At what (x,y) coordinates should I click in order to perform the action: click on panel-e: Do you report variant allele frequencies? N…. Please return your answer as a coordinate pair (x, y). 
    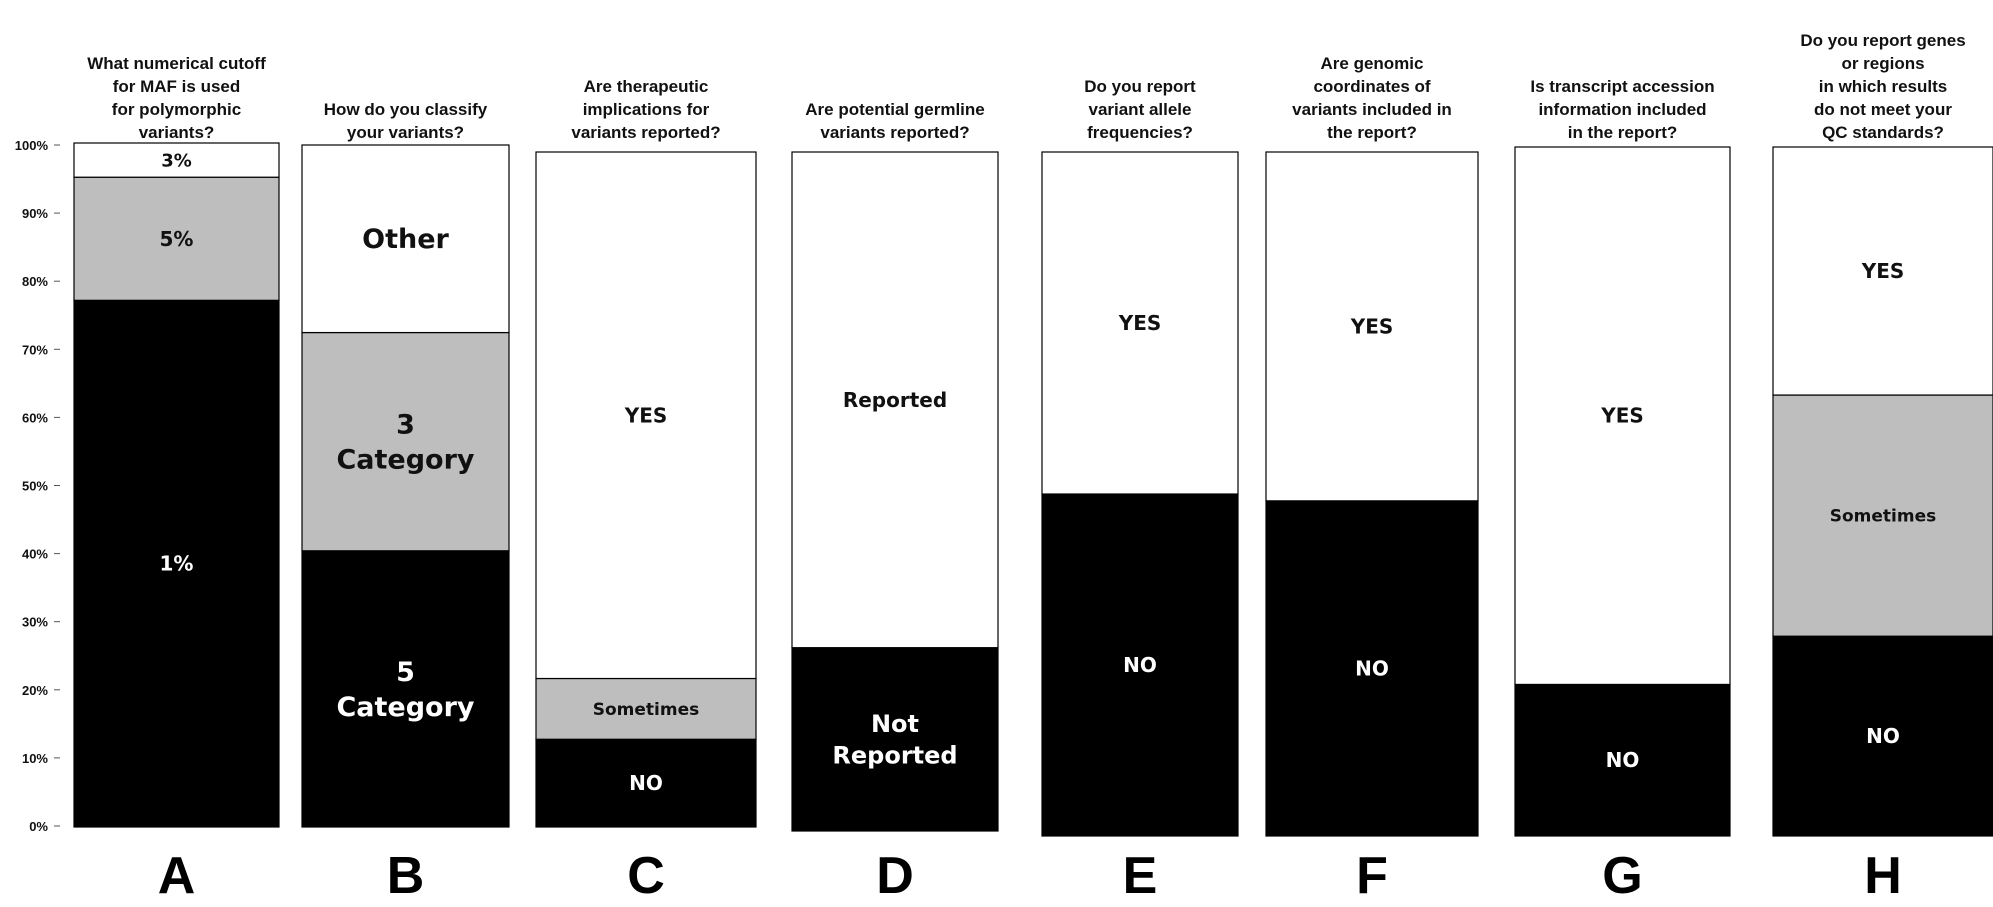
    Looking at the image, I should click on (1140, 491).